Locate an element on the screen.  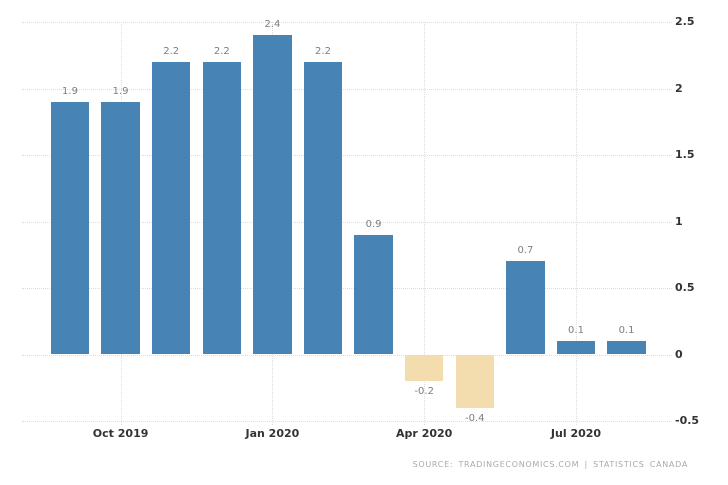
y-axis-tick-label: 0 is located at coordinates (679, 354).